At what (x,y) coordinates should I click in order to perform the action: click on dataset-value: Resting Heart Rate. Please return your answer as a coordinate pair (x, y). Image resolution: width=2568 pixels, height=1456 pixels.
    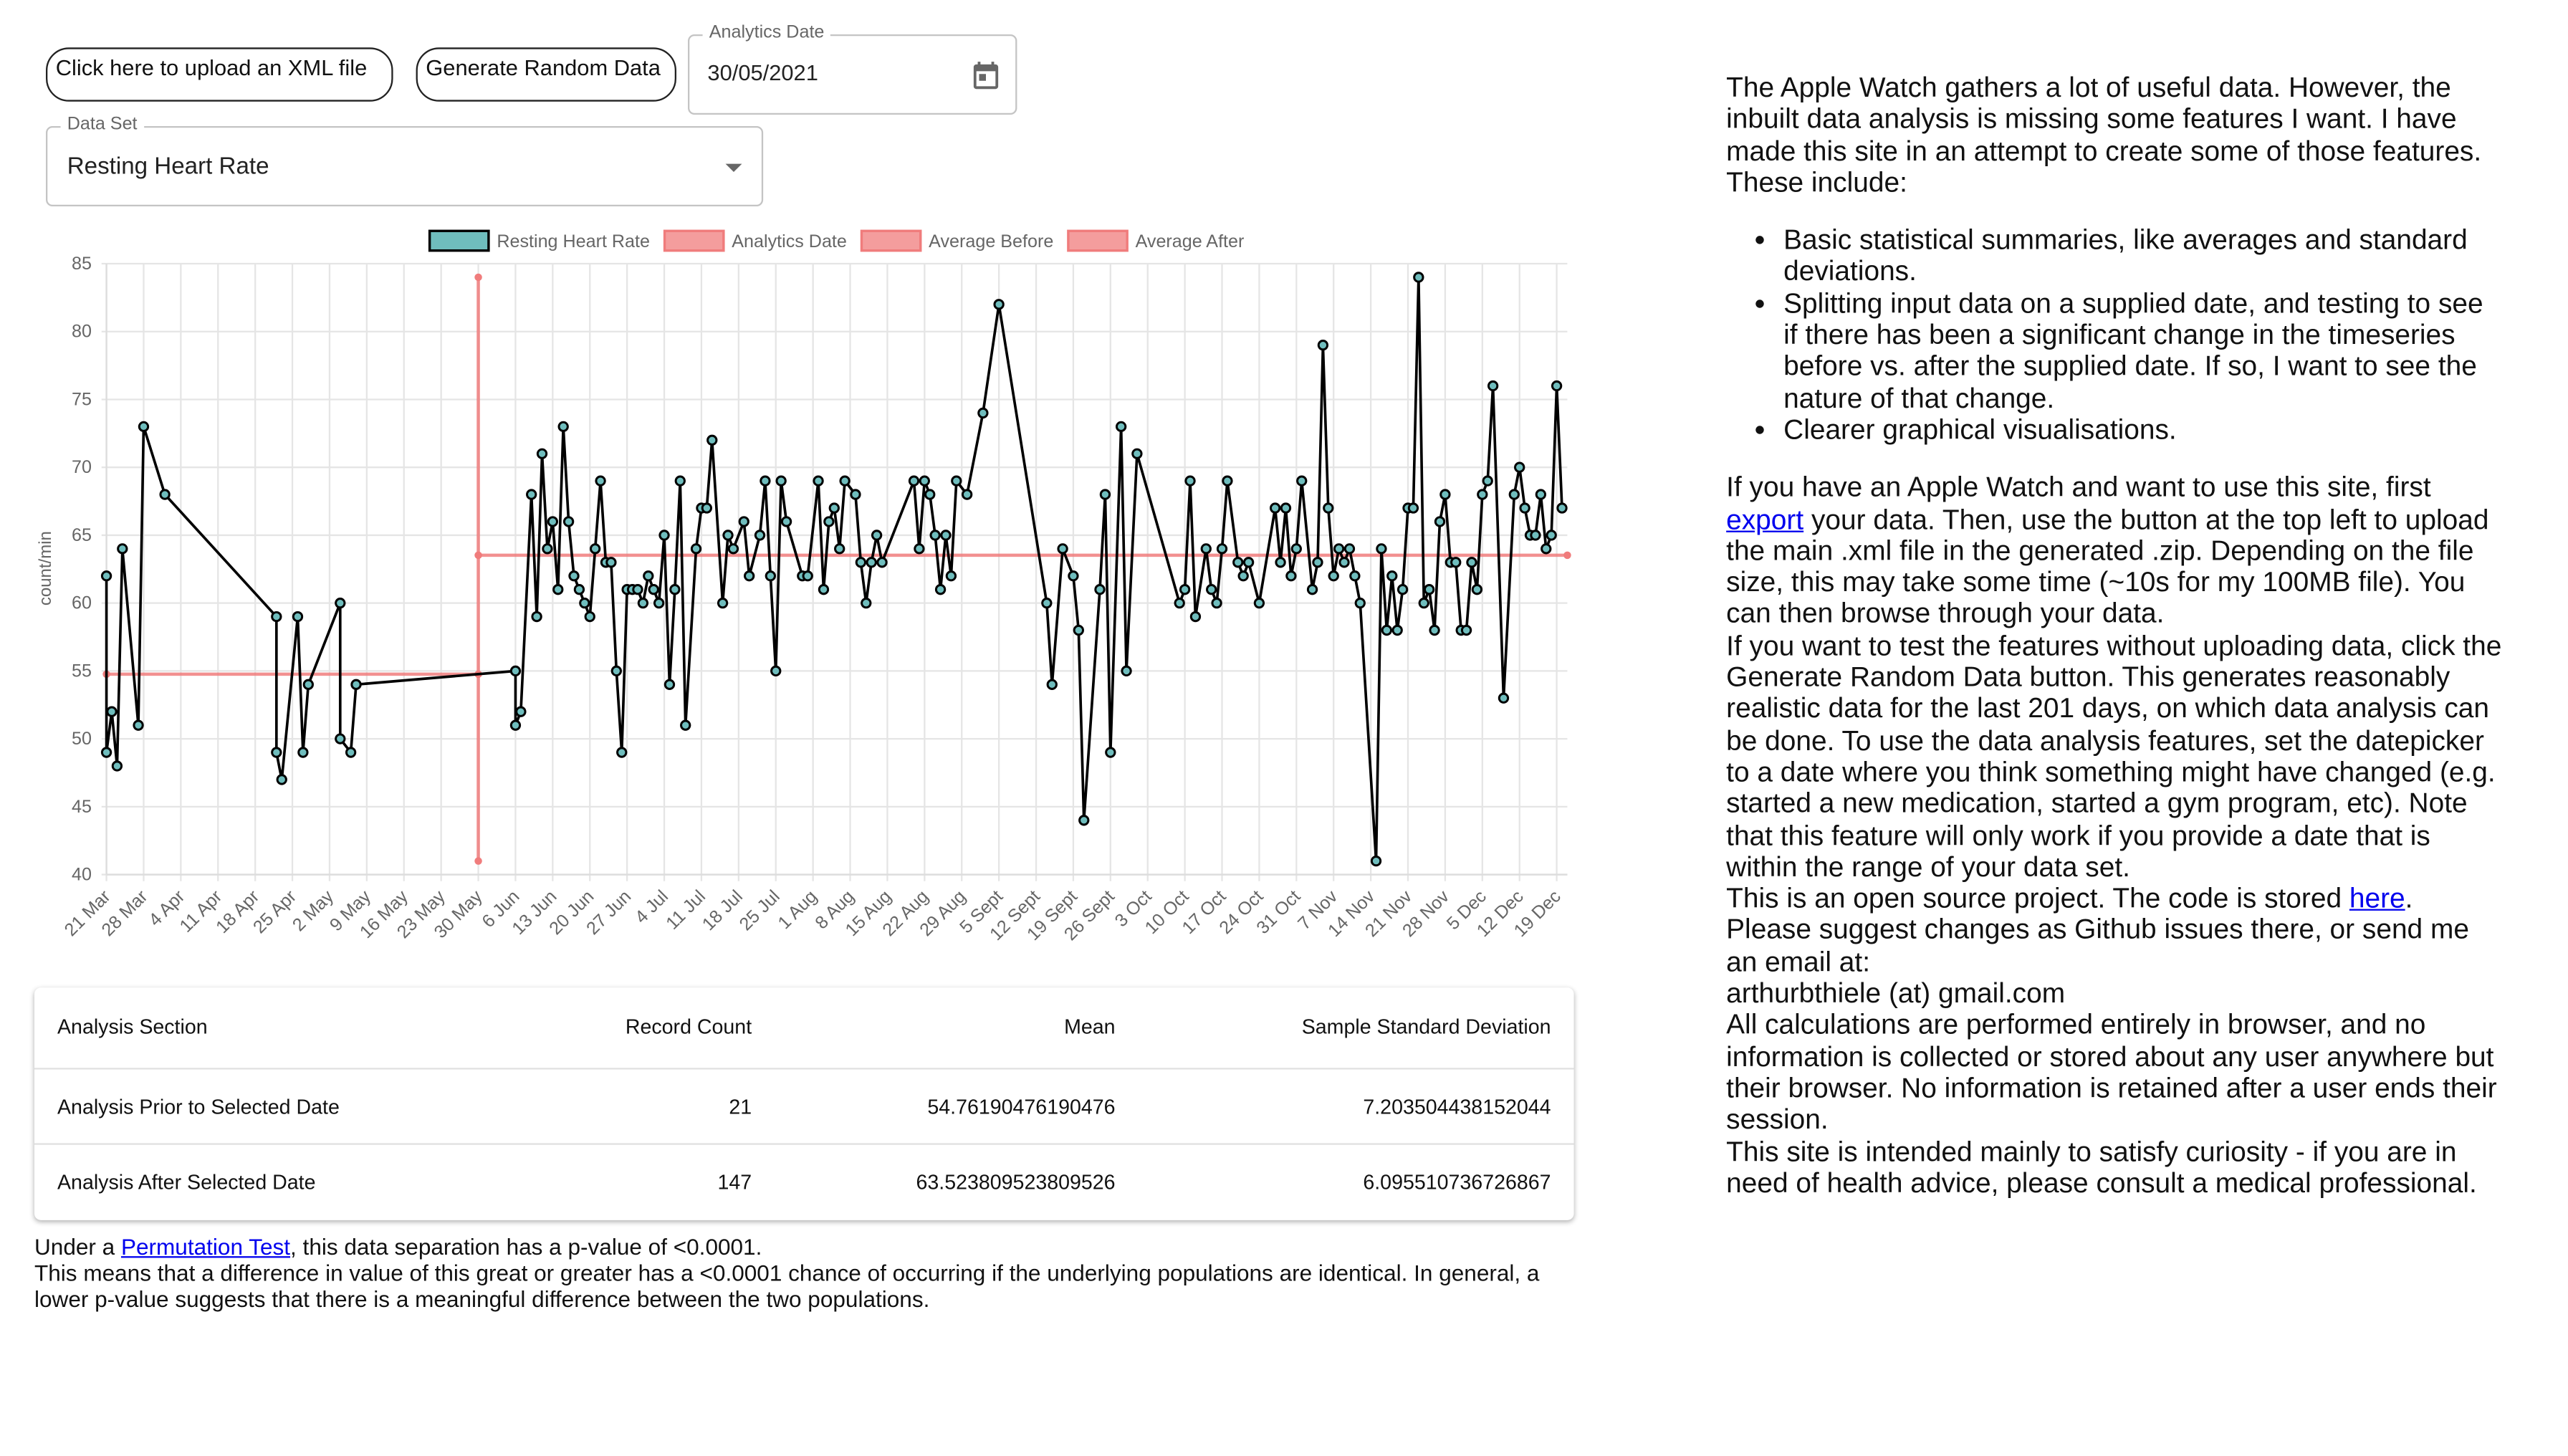
    Looking at the image, I should click on (168, 167).